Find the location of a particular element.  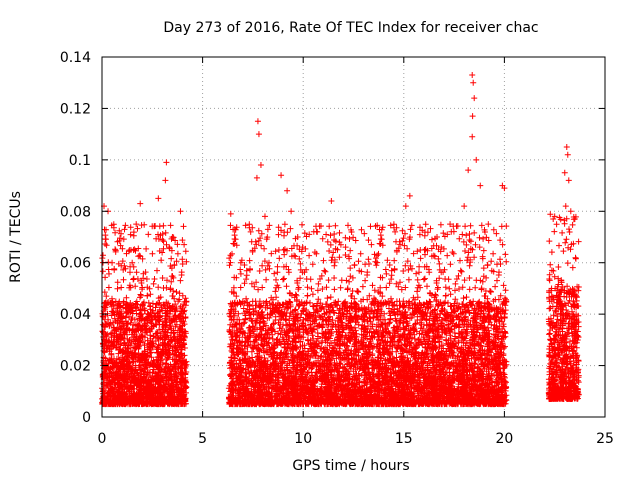

x-axis-label: GPS time / hours is located at coordinates (350, 466).